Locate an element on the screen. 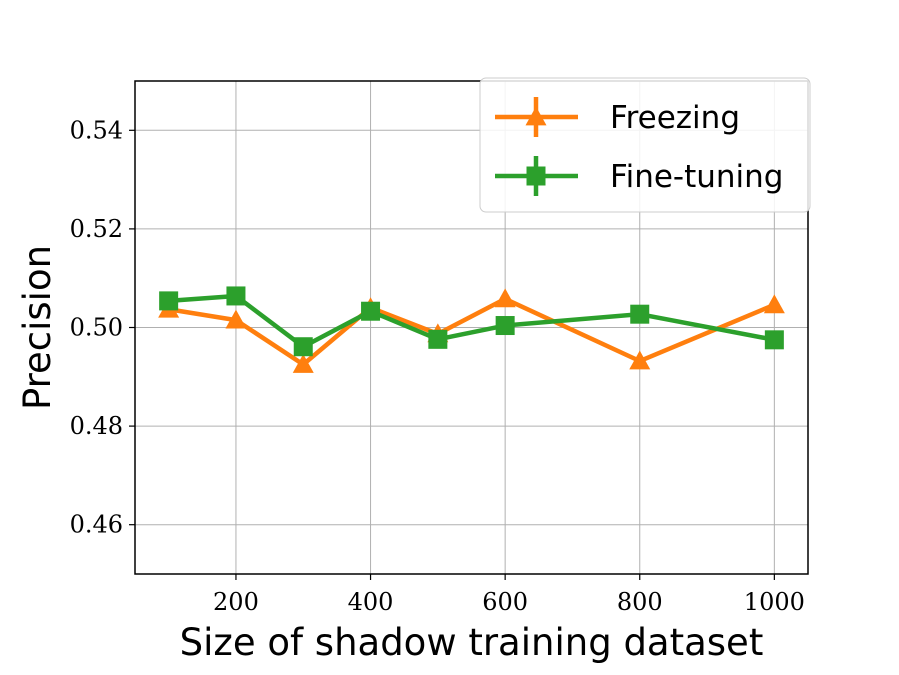 The width and height of the screenshot is (899, 675). legend-item: Fine-tuning is located at coordinates (639, 176).